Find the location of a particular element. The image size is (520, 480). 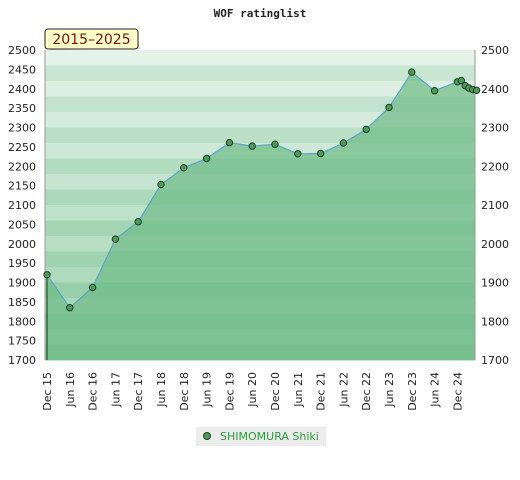

x-tick-label: Dec 22 is located at coordinates (366, 391).